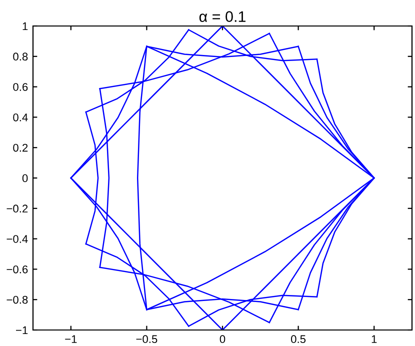  Describe the element at coordinates (17, 239) in the screenshot. I see `y-tick-label: −0.4` at that location.